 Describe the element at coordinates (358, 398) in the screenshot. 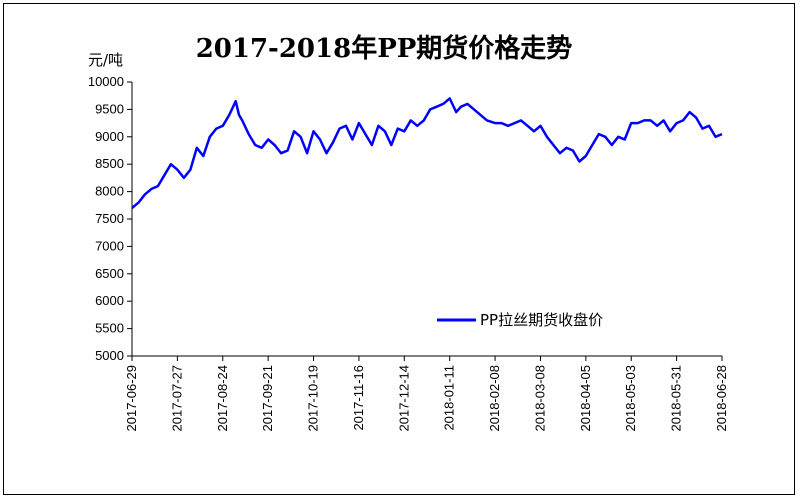

I see `x-tick-label: 2017-11-16` at that location.